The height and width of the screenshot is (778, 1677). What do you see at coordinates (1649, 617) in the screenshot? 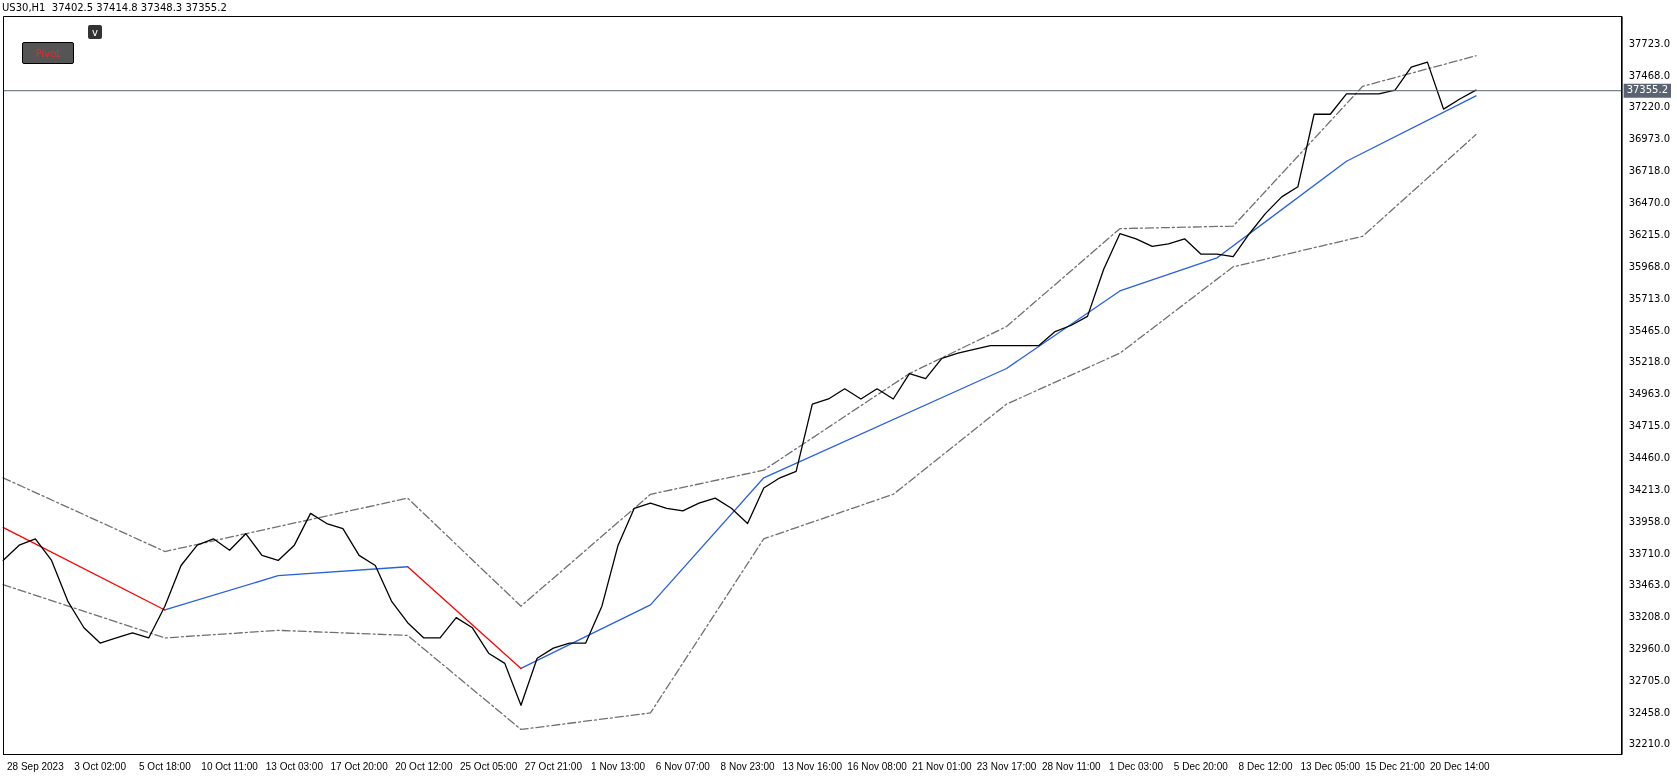
I see `y-tick-label: 33208.0` at bounding box center [1649, 617].